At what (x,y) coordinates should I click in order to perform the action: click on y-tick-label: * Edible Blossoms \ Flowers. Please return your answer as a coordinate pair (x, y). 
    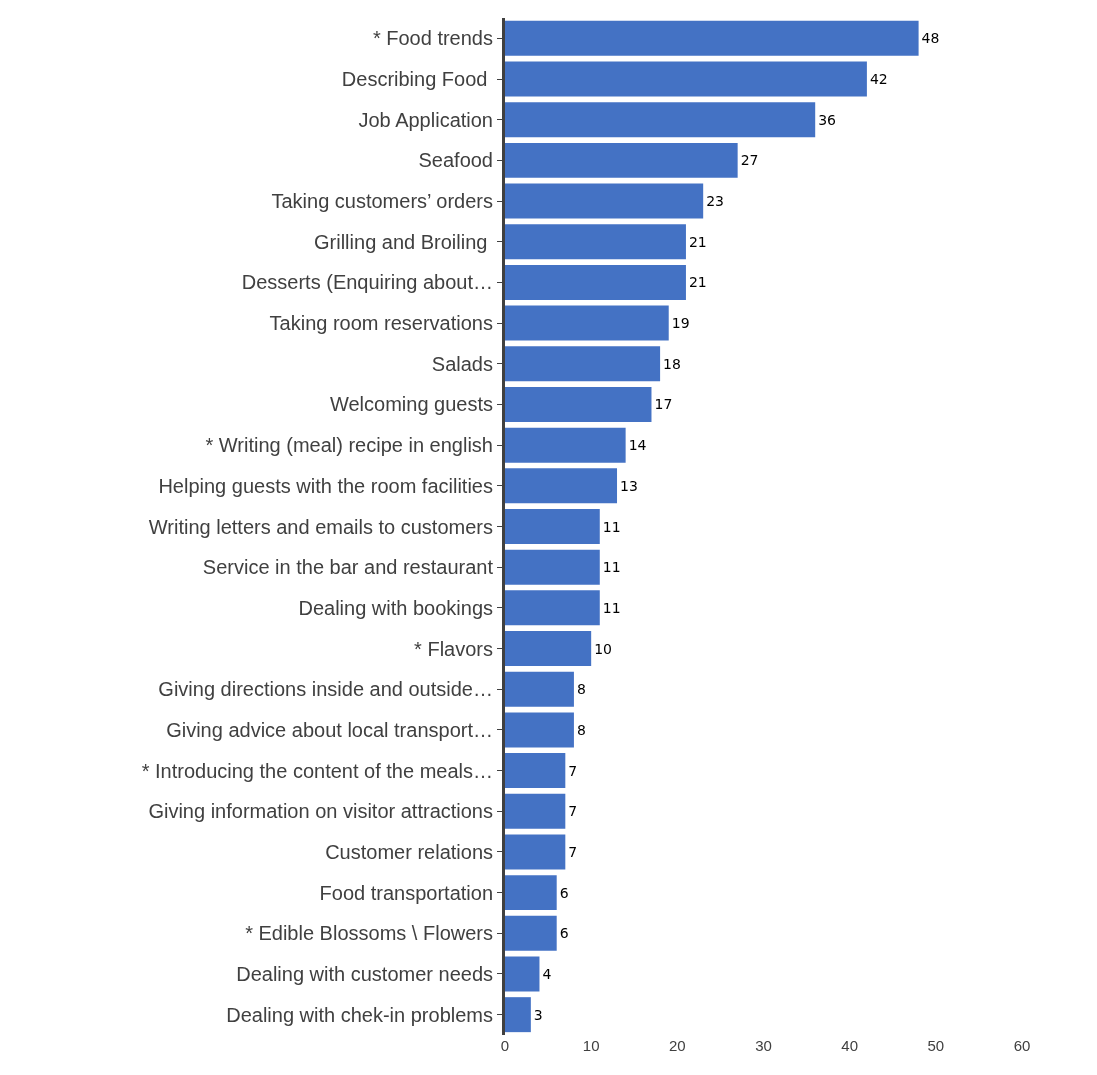
    Looking at the image, I should click on (369, 933).